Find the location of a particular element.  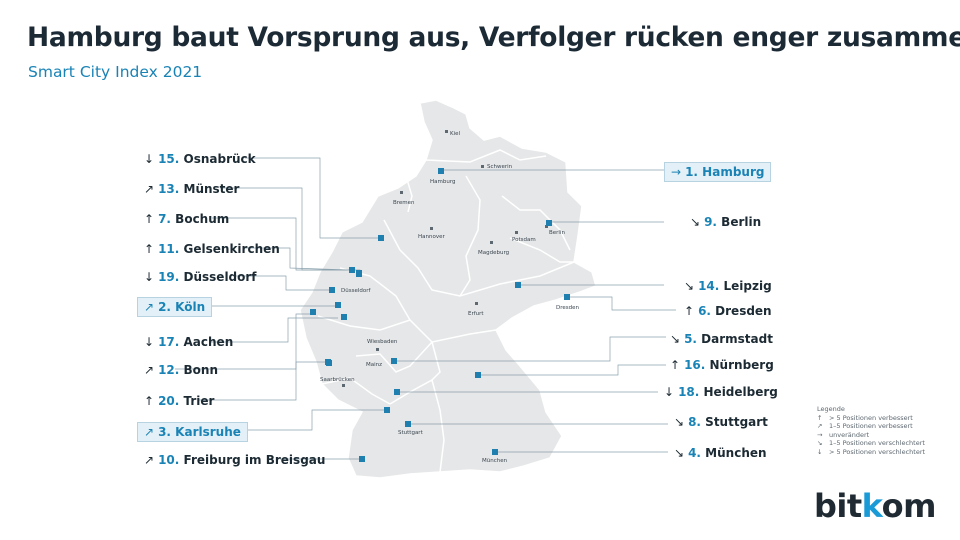

city-name: Gelsenkirchen is located at coordinates (231, 249).